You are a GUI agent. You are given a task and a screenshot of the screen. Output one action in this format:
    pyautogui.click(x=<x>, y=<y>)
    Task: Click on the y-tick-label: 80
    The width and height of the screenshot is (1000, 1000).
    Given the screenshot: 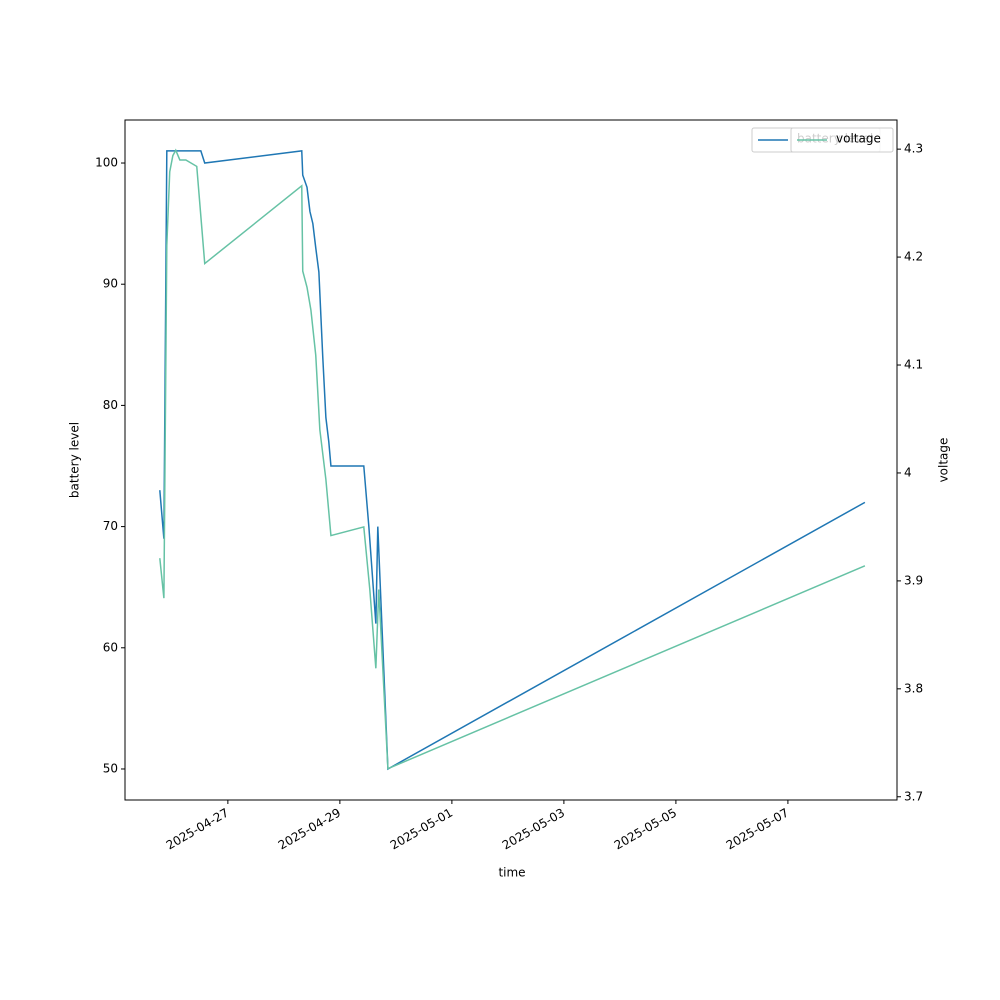 What is the action you would take?
    pyautogui.click(x=110, y=405)
    